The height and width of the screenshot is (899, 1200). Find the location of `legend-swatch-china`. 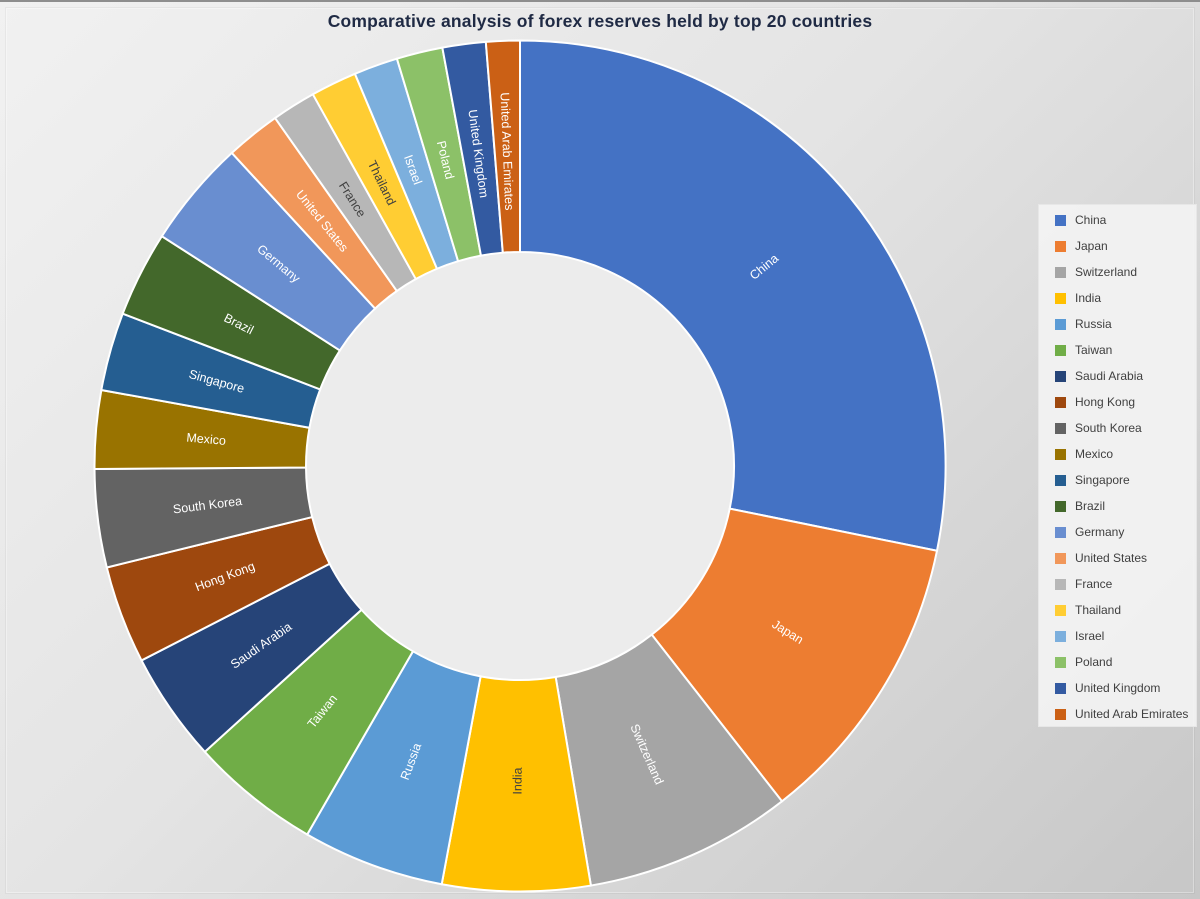

legend-swatch-china is located at coordinates (1060, 220).